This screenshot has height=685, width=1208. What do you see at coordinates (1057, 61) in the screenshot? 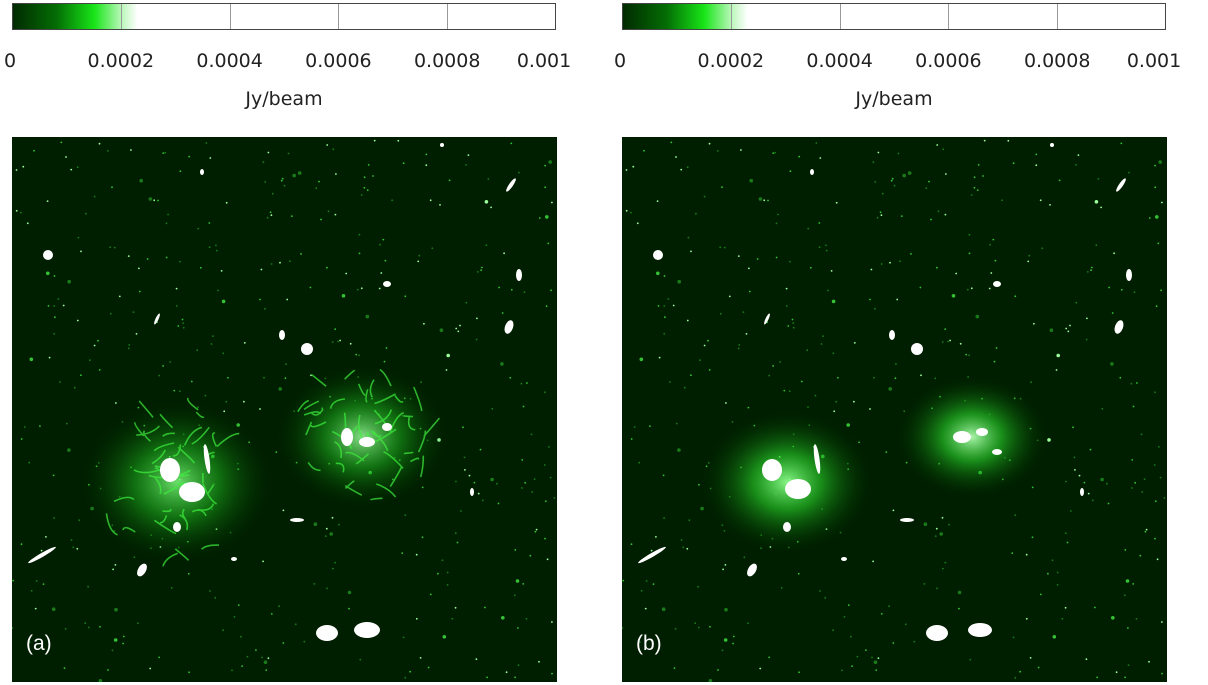
I see `colorbar-ticklabel: 0.0008` at bounding box center [1057, 61].